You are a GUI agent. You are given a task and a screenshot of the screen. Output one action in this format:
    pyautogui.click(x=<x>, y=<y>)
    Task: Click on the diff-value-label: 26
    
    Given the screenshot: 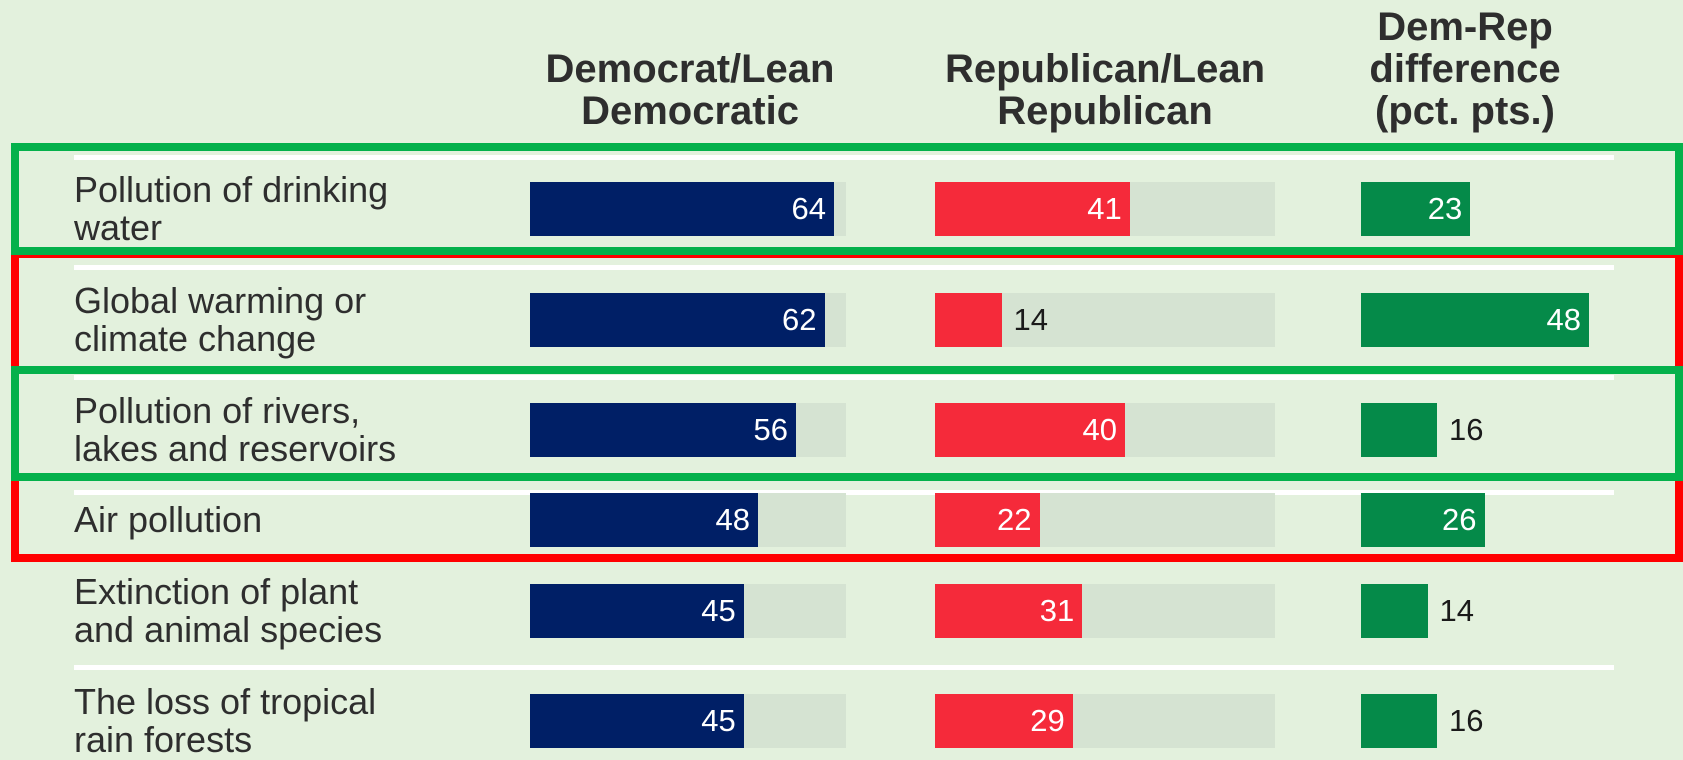 What is the action you would take?
    pyautogui.click(x=1459, y=519)
    